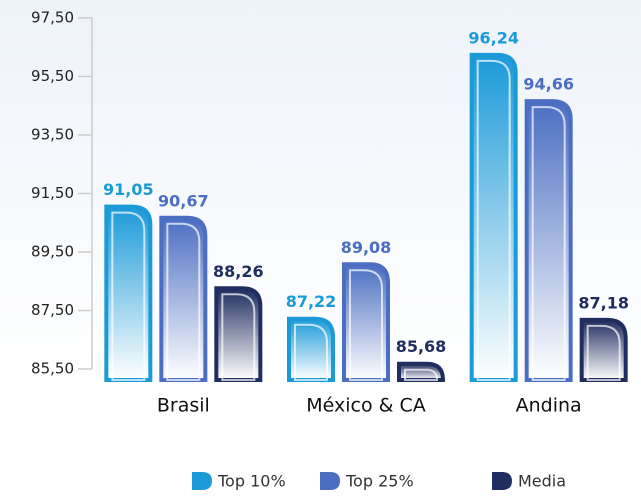 This screenshot has height=497, width=641. What do you see at coordinates (493, 37) in the screenshot?
I see `value-label: 96,24` at bounding box center [493, 37].